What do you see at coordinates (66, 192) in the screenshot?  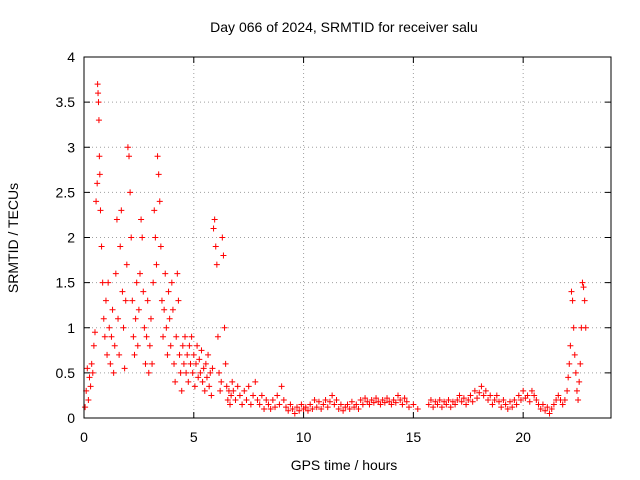 I see `y-tick-label: 2.5` at bounding box center [66, 192].